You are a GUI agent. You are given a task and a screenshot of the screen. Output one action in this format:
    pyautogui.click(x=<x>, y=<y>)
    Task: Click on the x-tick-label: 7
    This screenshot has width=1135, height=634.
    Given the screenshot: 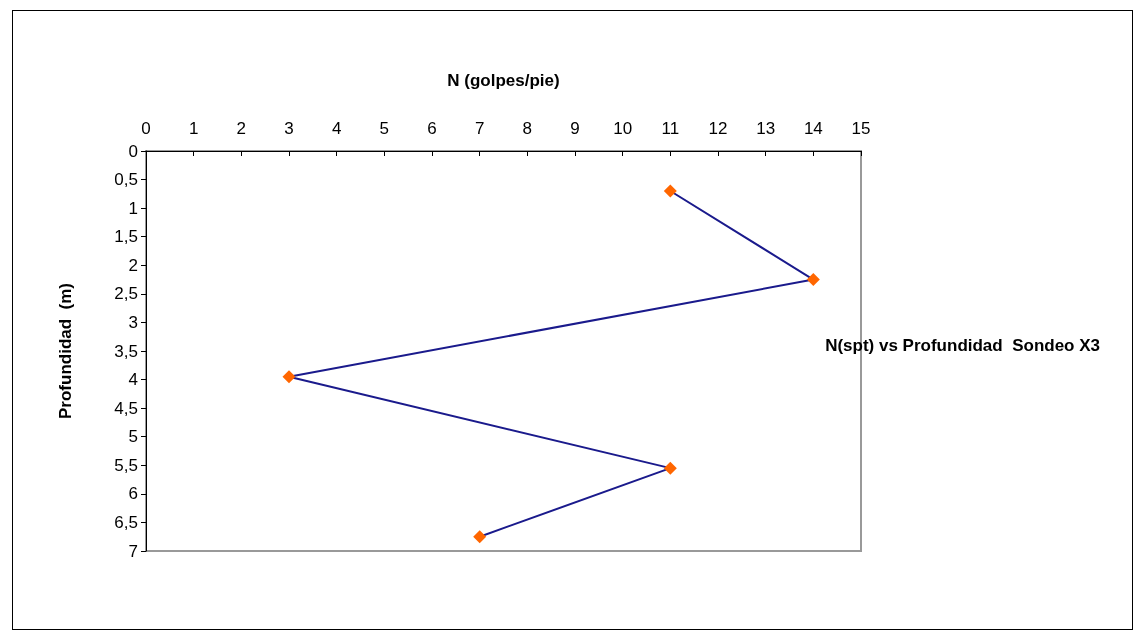 What is the action you would take?
    pyautogui.click(x=479, y=128)
    